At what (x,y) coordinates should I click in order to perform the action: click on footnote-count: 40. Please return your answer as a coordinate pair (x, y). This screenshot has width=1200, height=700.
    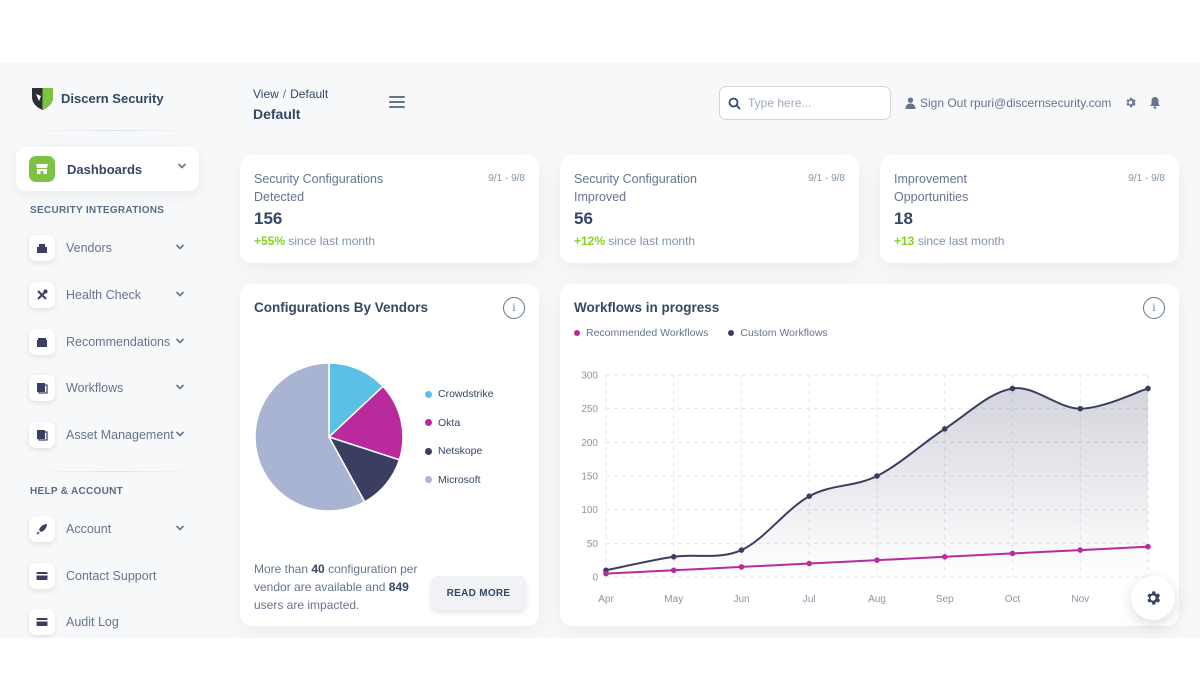
    Looking at the image, I should click on (318, 569).